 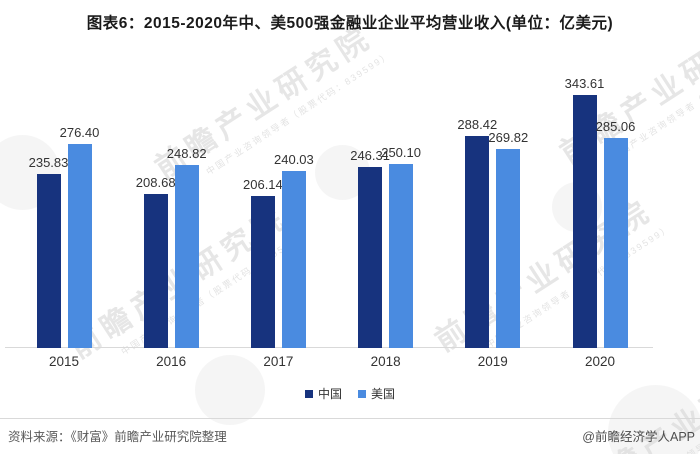 I want to click on value-label-china-2017: 206.14, so click(x=263, y=184).